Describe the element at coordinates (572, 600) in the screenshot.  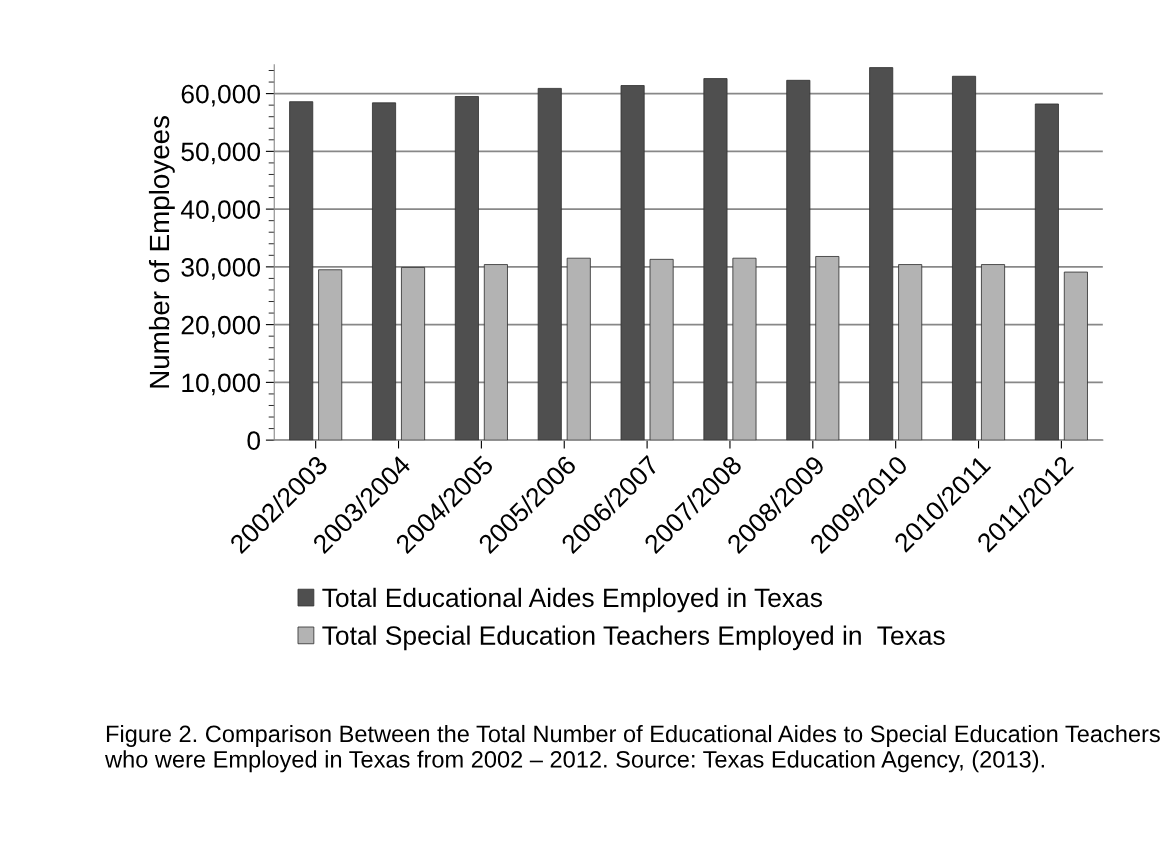
I see `legend-label: Total Educational Aides Employed in Texas` at that location.